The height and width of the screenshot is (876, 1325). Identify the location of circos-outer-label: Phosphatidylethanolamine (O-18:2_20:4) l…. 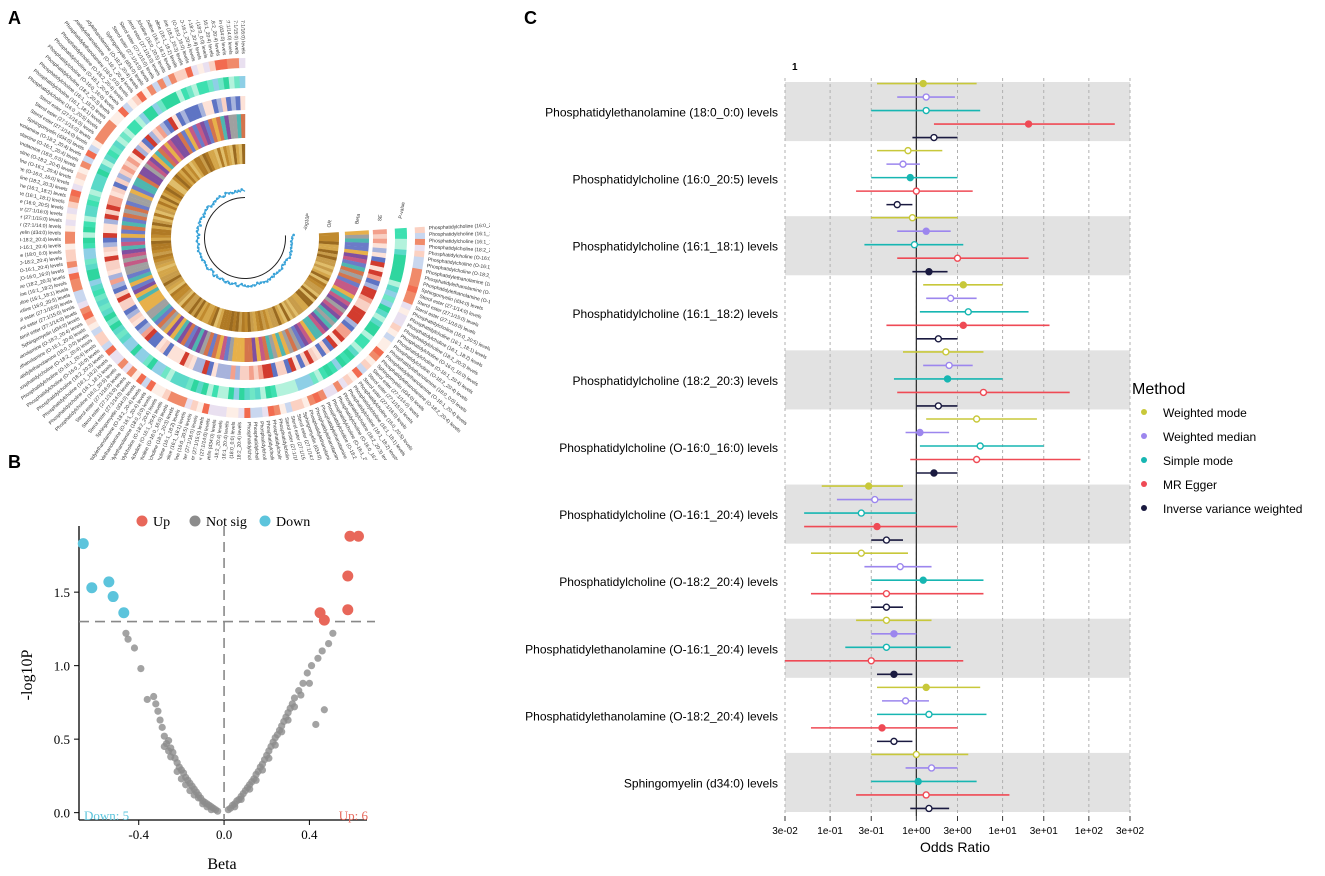
(41, 241).